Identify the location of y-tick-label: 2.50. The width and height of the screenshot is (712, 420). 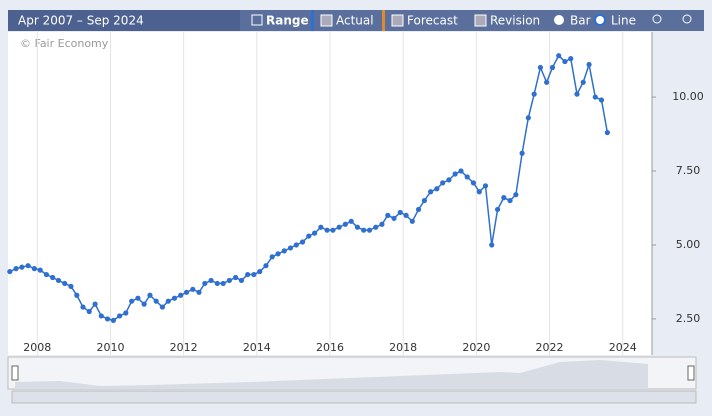
(688, 318).